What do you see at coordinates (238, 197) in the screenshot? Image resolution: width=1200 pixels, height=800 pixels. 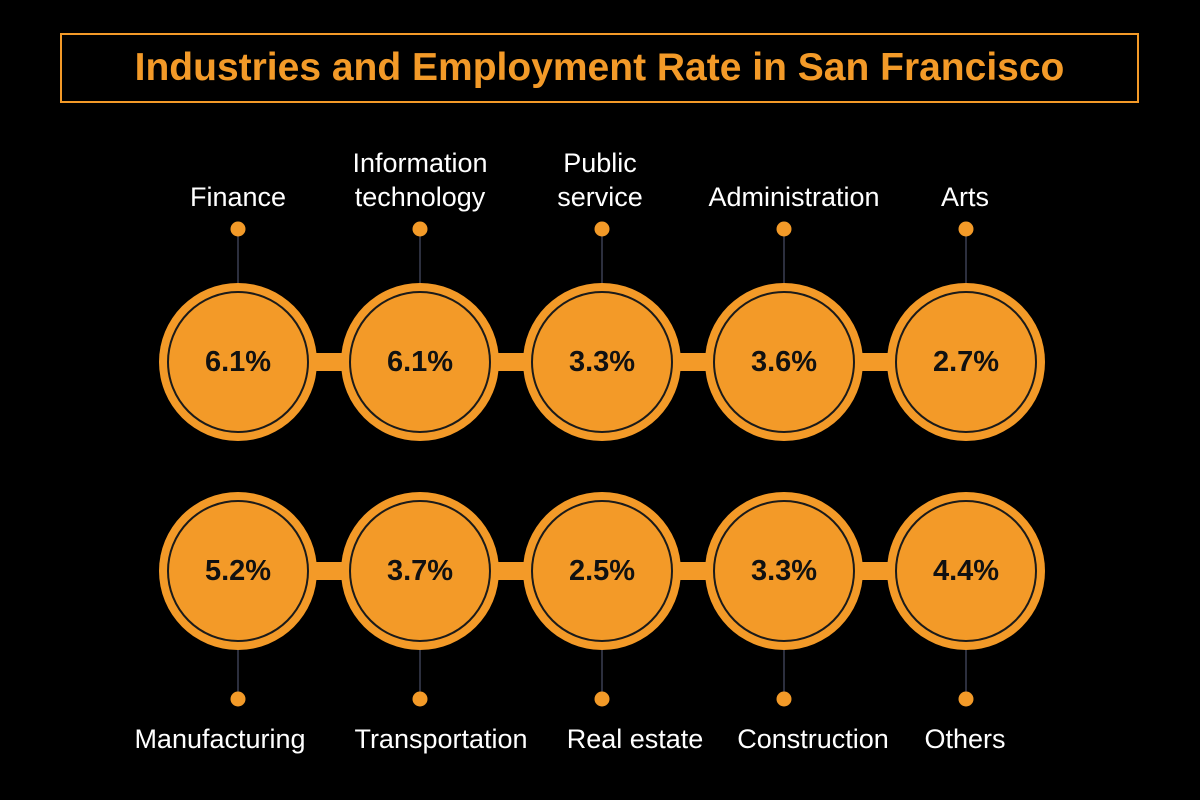 I see `industry-label-finance: Finance` at bounding box center [238, 197].